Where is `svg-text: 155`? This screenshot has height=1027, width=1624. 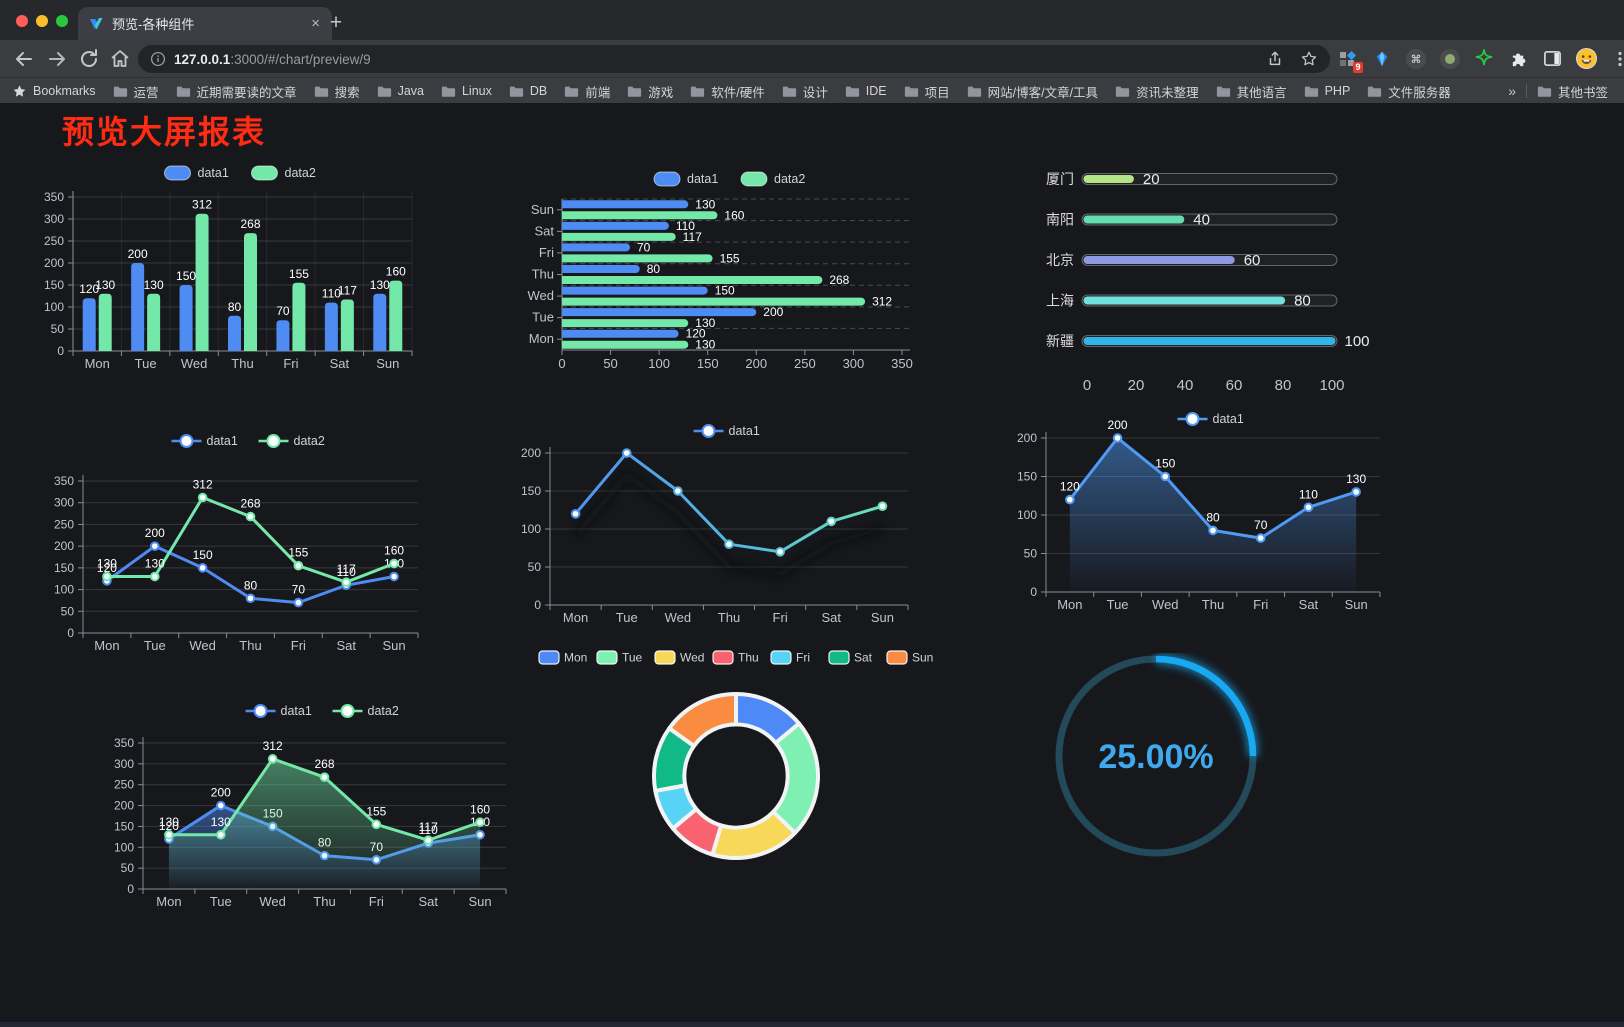
svg-text: 155 is located at coordinates (299, 274).